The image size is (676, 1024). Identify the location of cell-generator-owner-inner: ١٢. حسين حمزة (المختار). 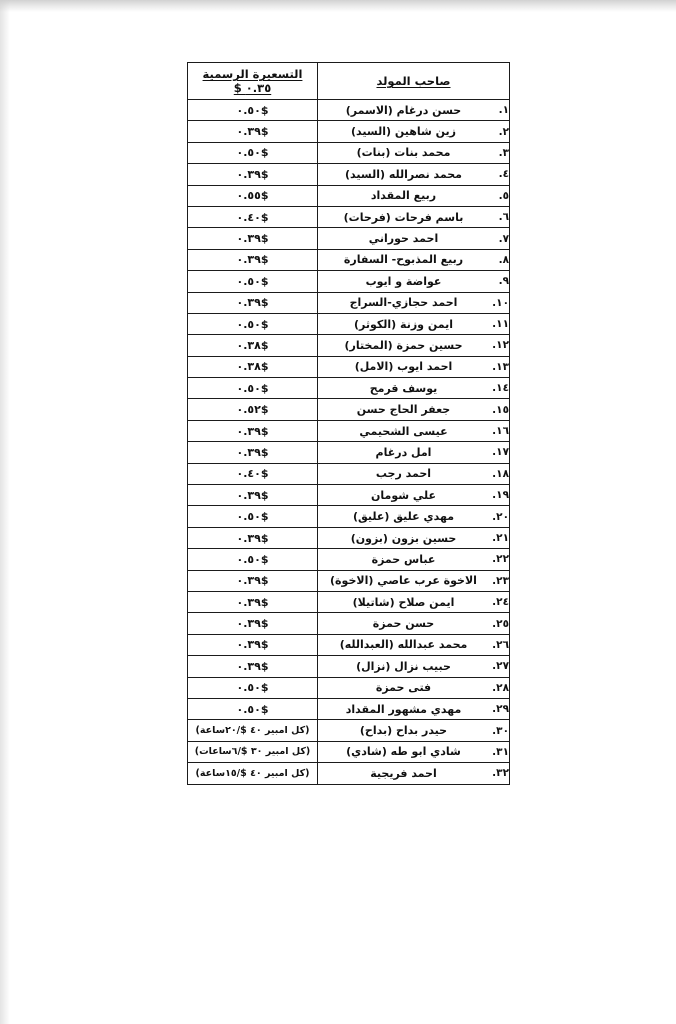
(413, 345).